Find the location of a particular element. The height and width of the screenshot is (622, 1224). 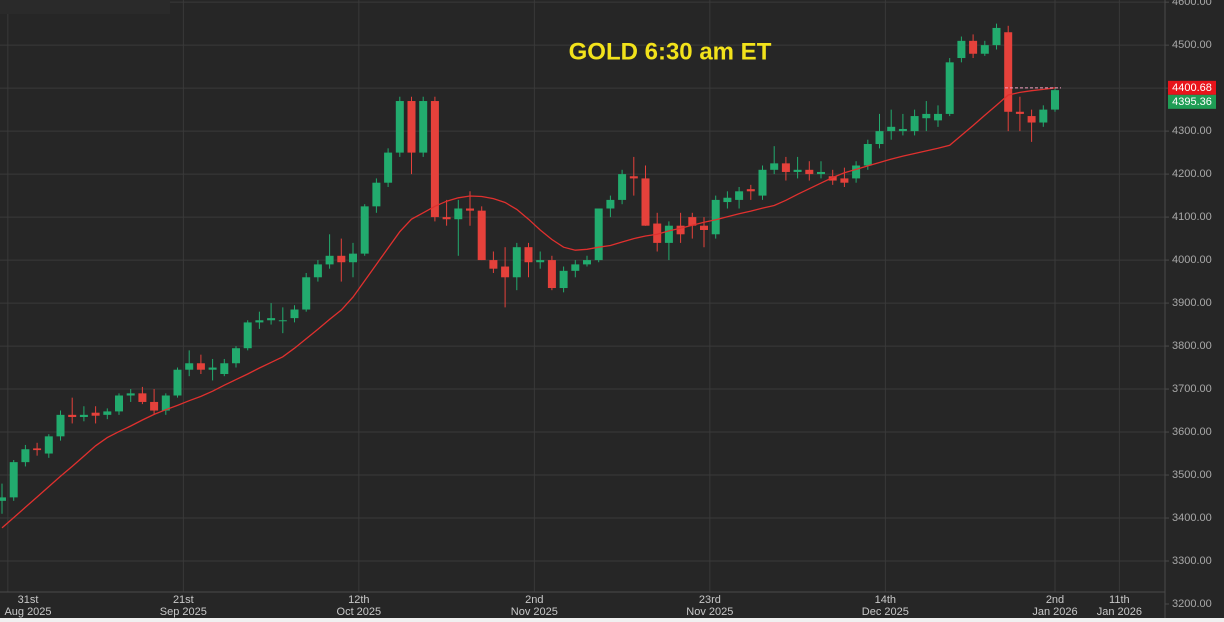

y-tick-label: 4000.00 is located at coordinates (1192, 260).